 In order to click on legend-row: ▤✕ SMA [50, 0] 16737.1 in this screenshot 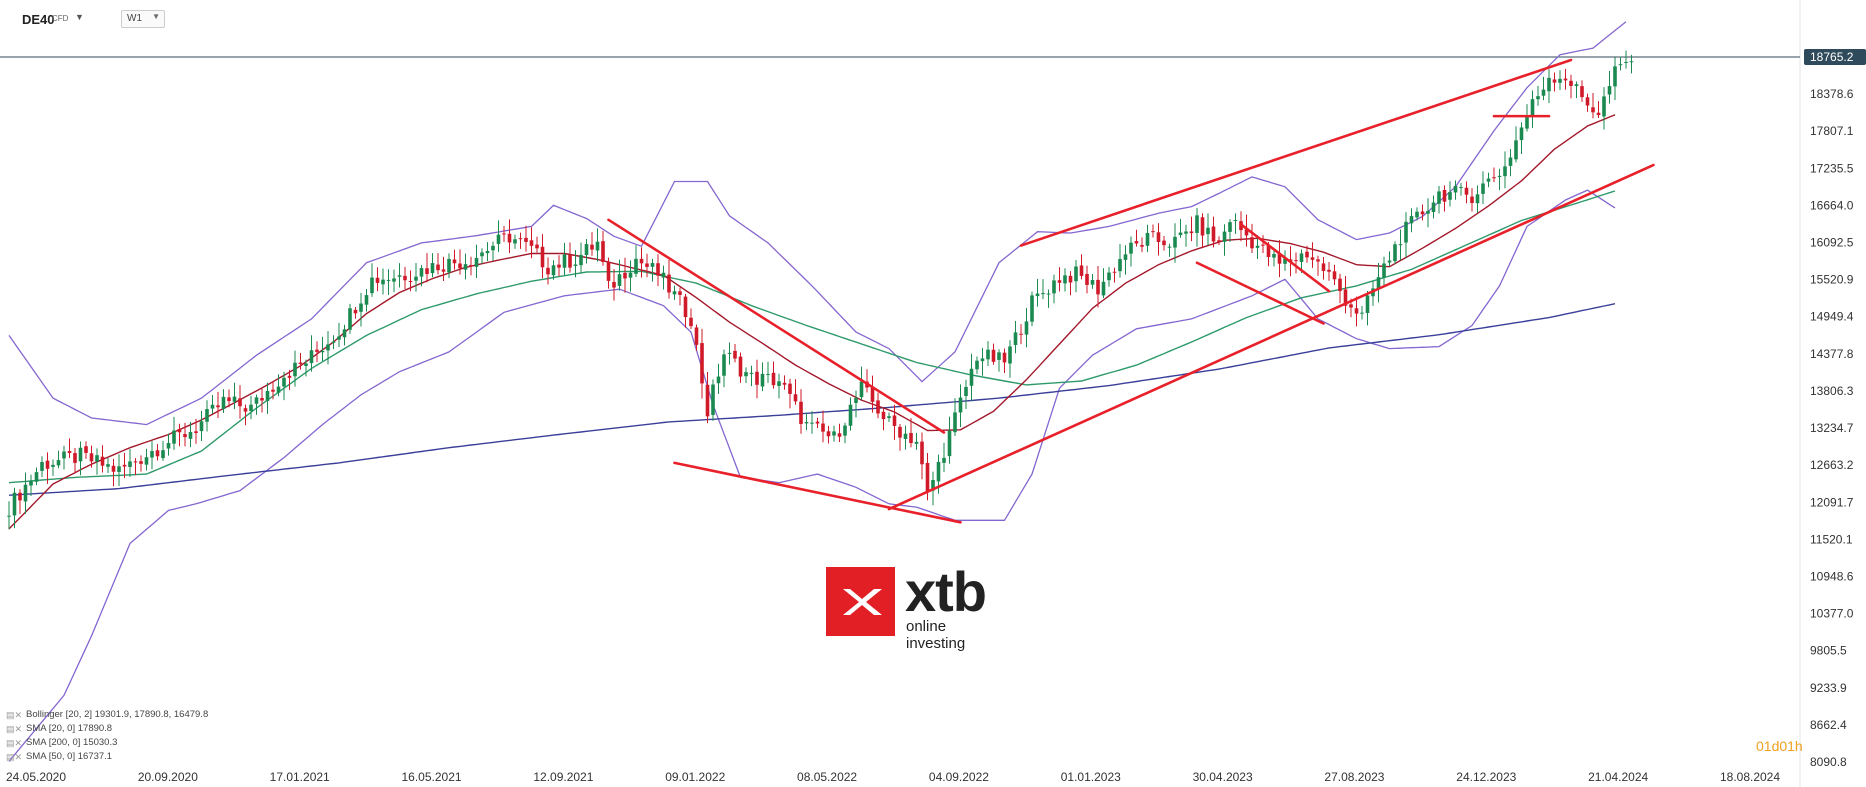, I will do `click(107, 757)`.